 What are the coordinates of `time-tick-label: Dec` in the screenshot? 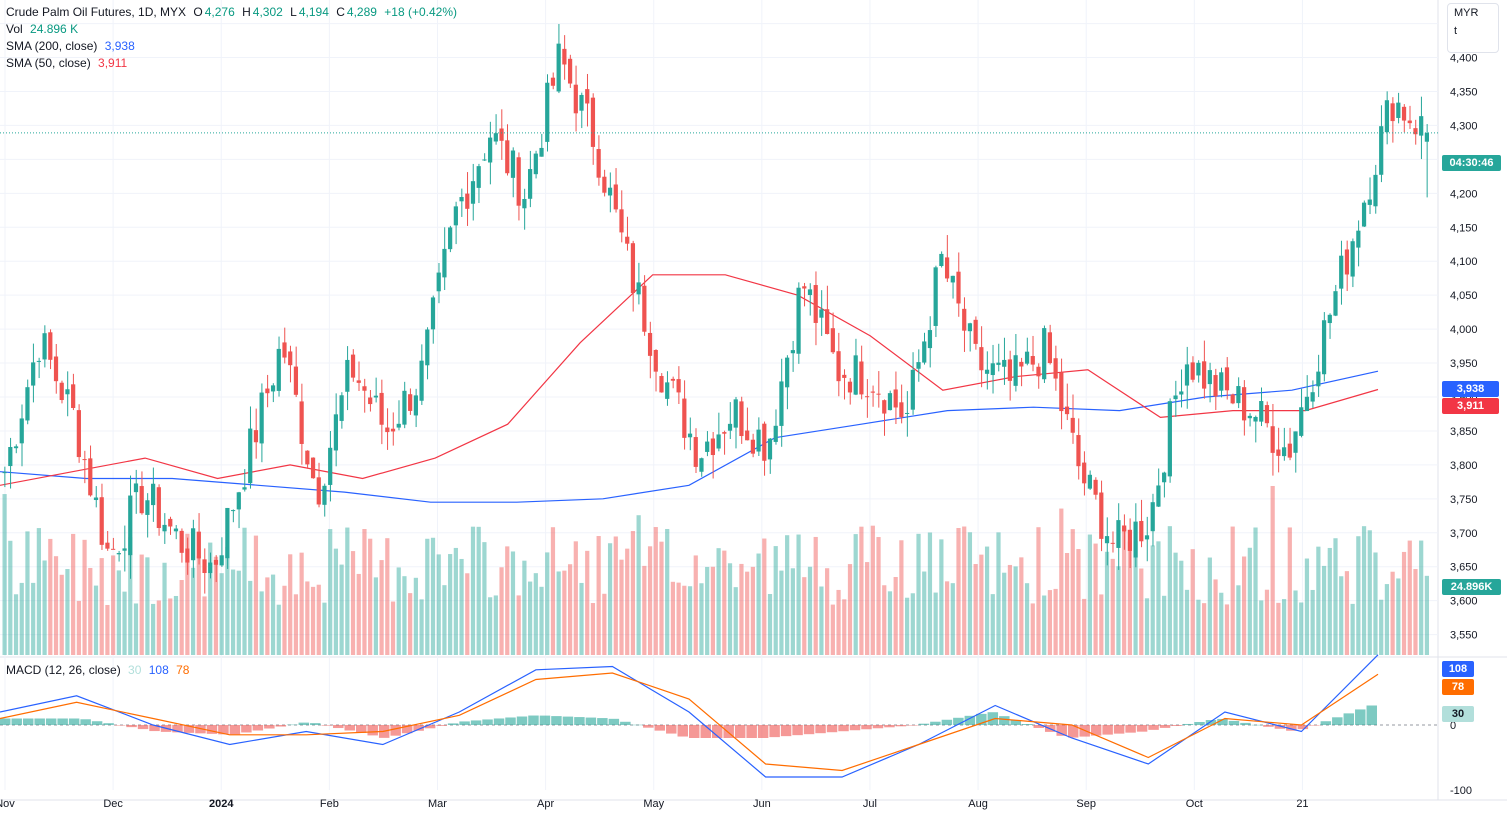 It's located at (113, 804).